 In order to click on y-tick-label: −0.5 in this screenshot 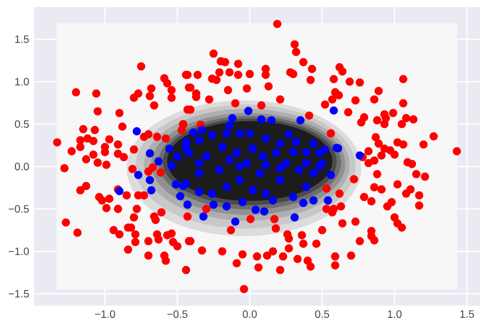, I will do `click(18, 209)`.